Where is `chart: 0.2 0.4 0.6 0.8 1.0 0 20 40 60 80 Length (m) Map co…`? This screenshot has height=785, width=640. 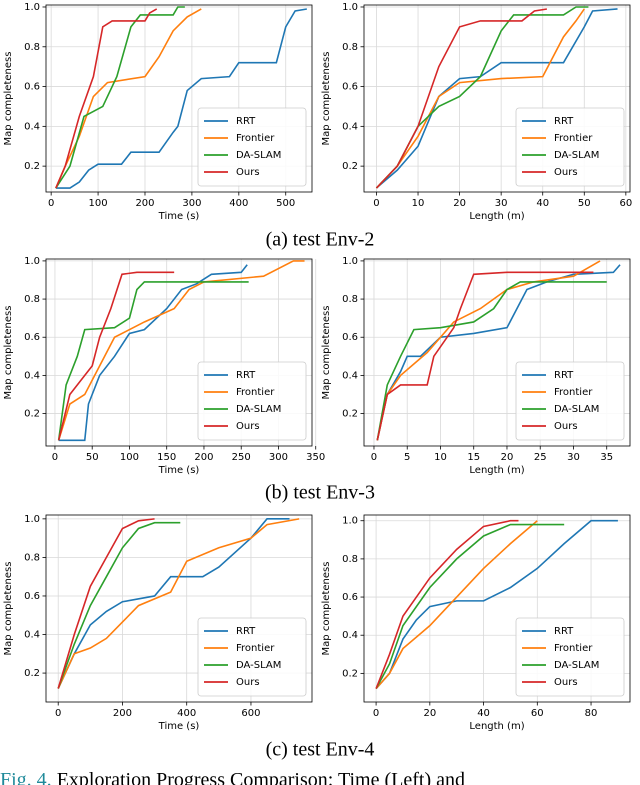 chart: 0.2 0.4 0.6 0.8 1.0 0 20 40 60 80 Length (m) Map co… is located at coordinates (476, 623).